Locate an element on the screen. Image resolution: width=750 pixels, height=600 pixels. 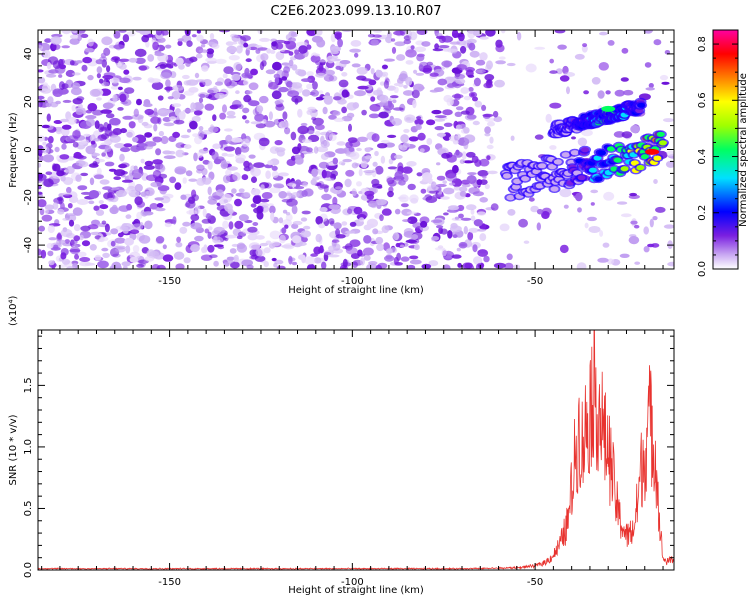
colorbar-axis: 0.0 0.2 0.4 0.6 0.8 is located at coordinates (718, 153).